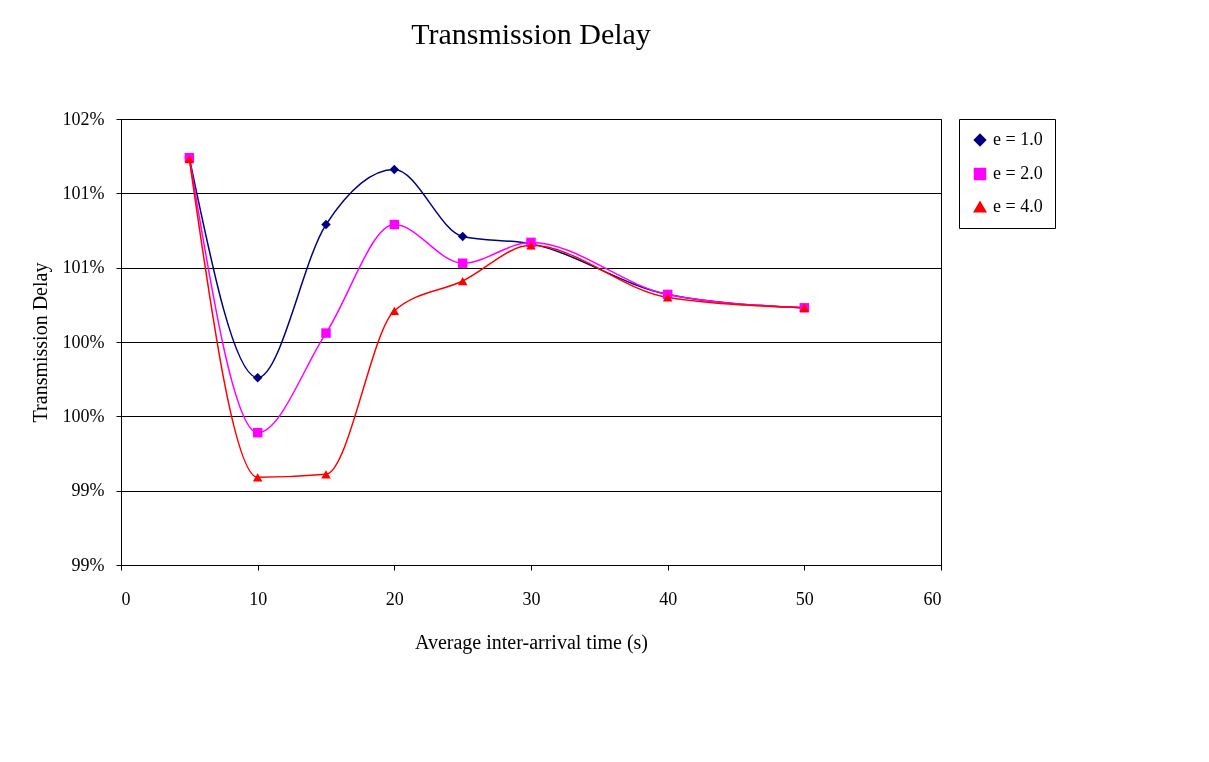 This screenshot has height=762, width=1209. I want to click on x-axis-title: Average inter-arrival time (s), so click(531, 642).